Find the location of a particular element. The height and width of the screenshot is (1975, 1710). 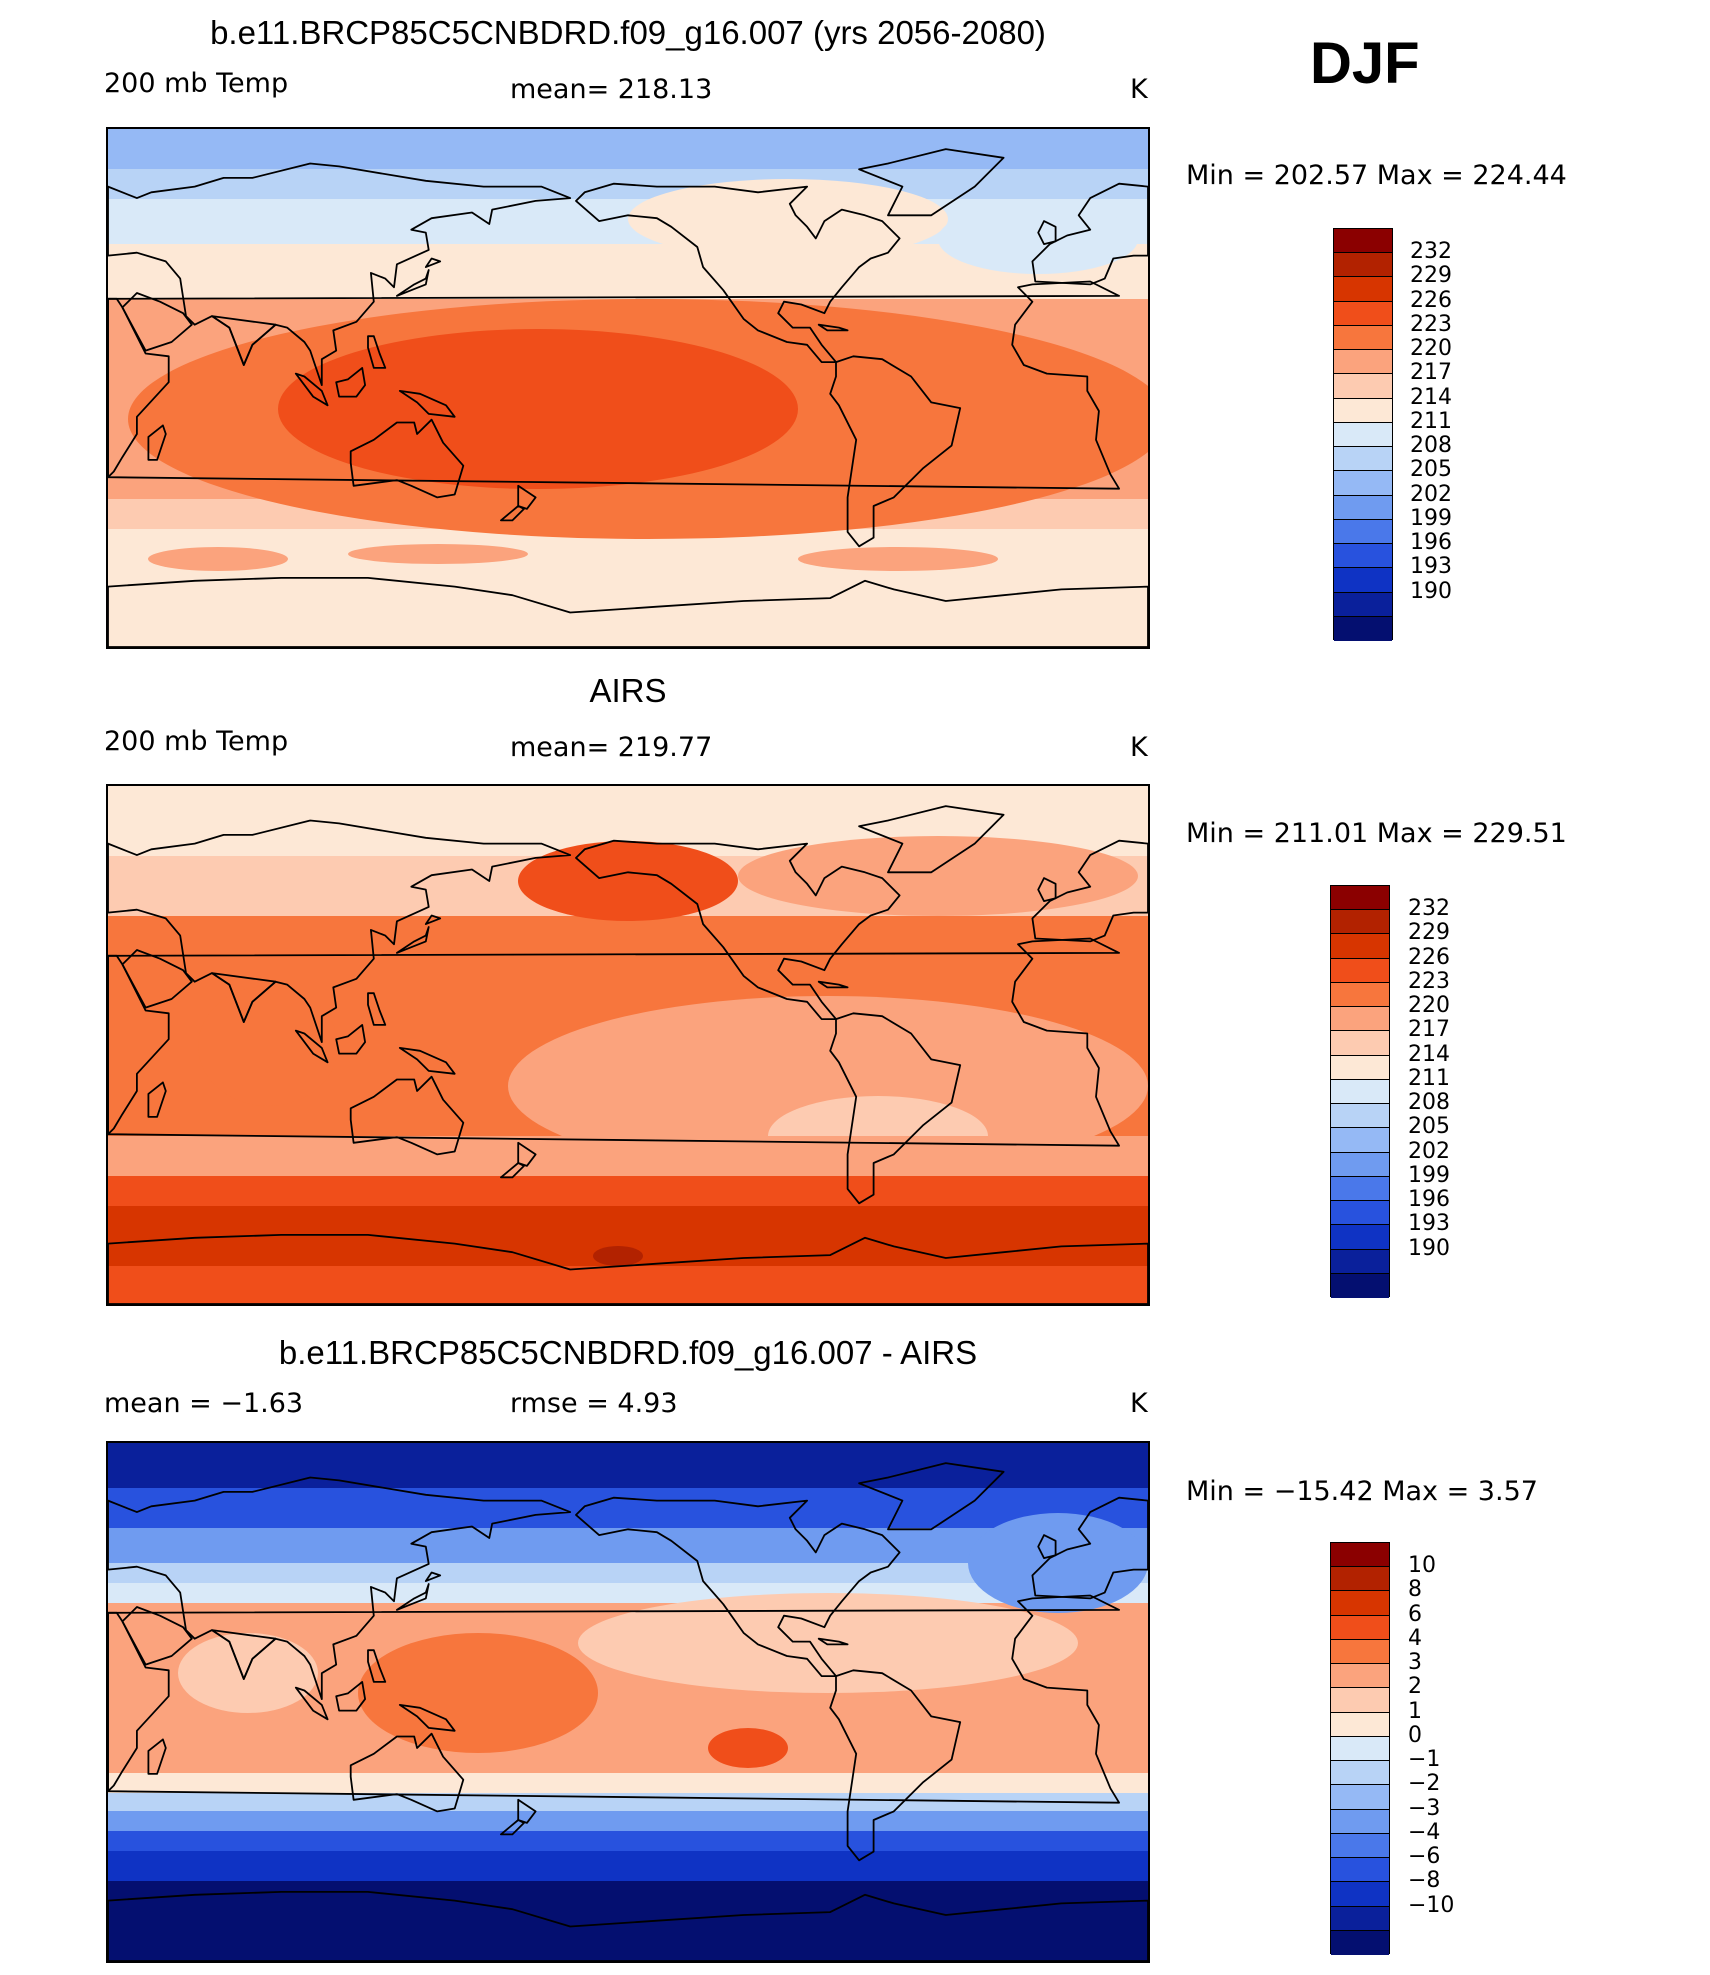

colorbar-tick-label: 202 is located at coordinates (1429, 1151).